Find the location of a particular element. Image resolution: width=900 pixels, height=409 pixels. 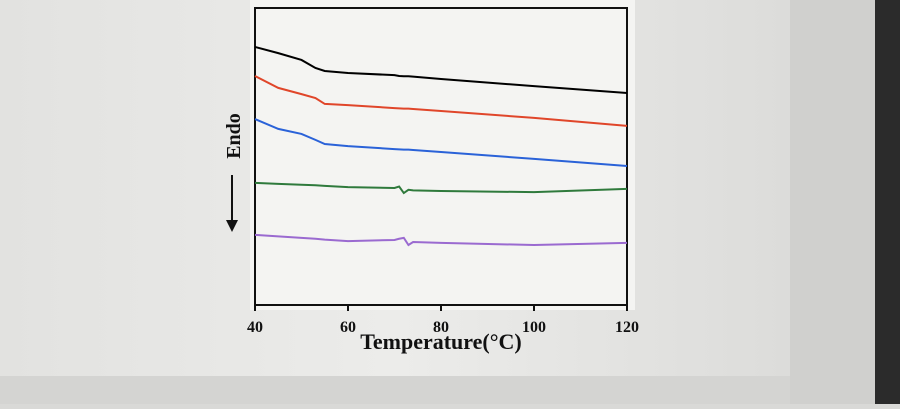

screen-edge is located at coordinates (887, 202).